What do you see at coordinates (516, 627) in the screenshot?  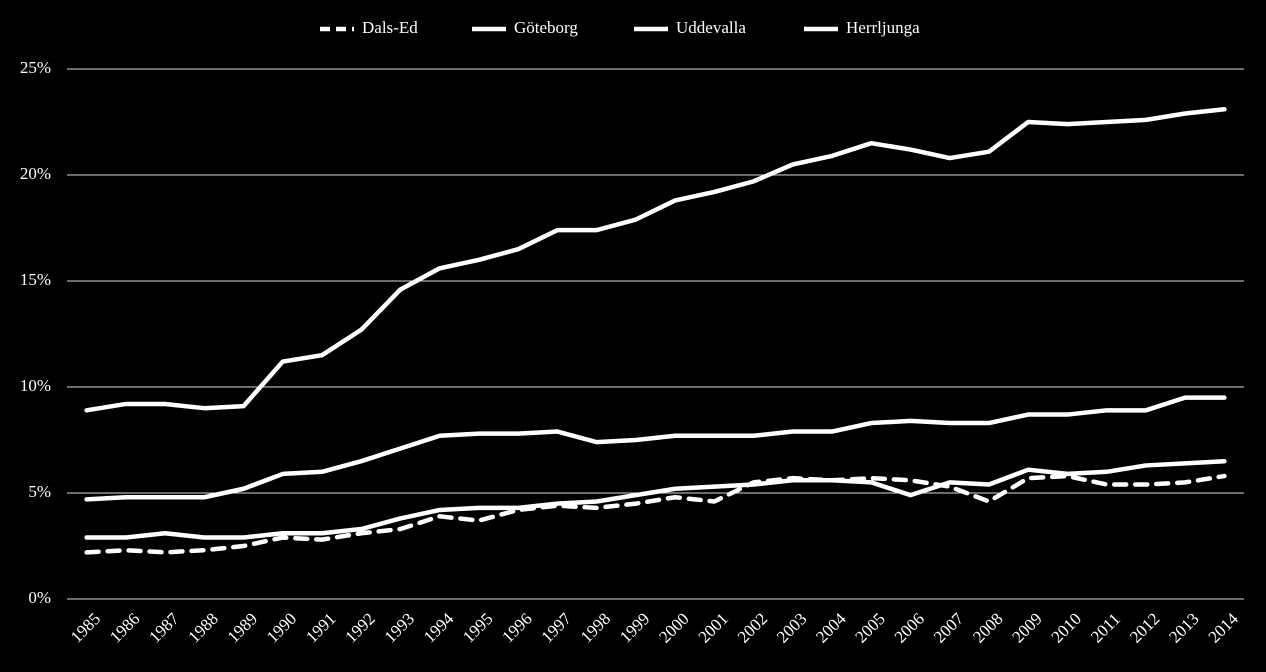 I see `x-tick-label: 1996` at bounding box center [516, 627].